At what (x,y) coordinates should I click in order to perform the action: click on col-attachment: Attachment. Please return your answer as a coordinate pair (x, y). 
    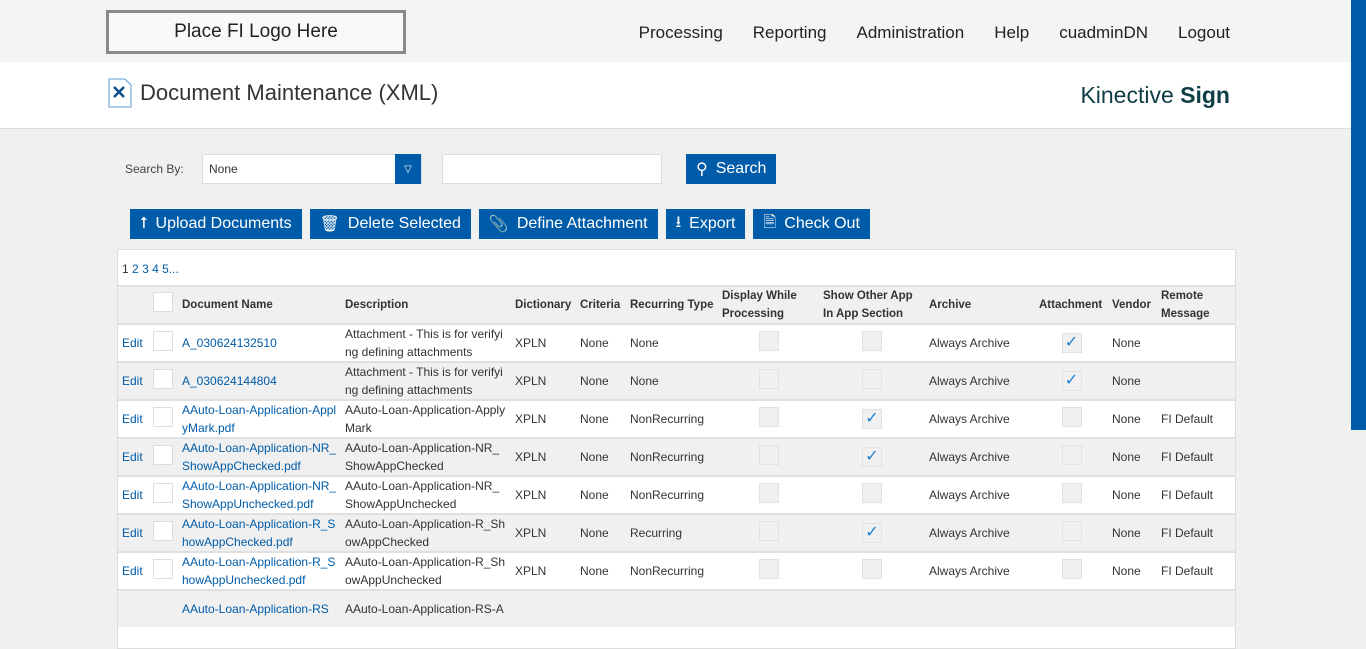
    Looking at the image, I should click on (1071, 304).